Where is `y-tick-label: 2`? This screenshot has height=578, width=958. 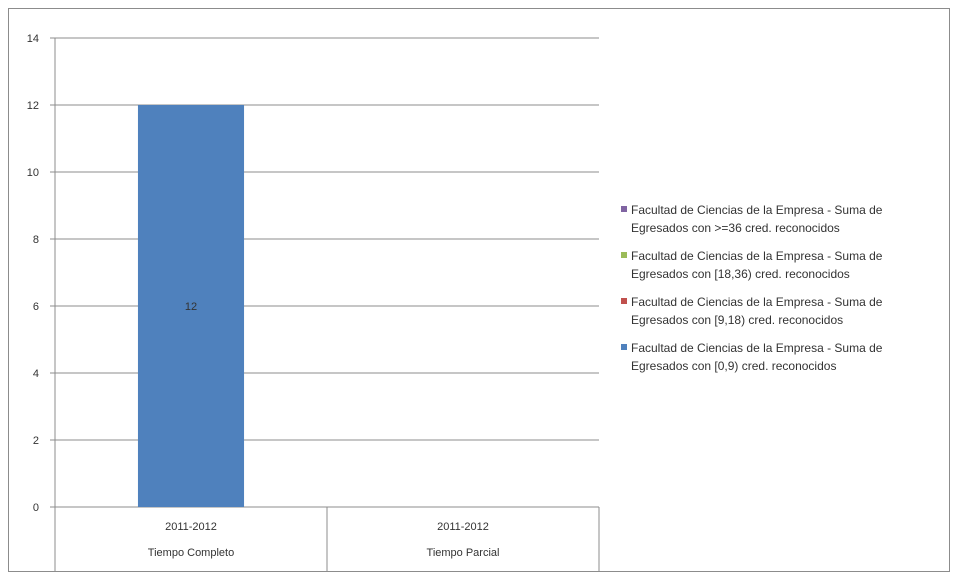
y-tick-label: 2 is located at coordinates (36, 441).